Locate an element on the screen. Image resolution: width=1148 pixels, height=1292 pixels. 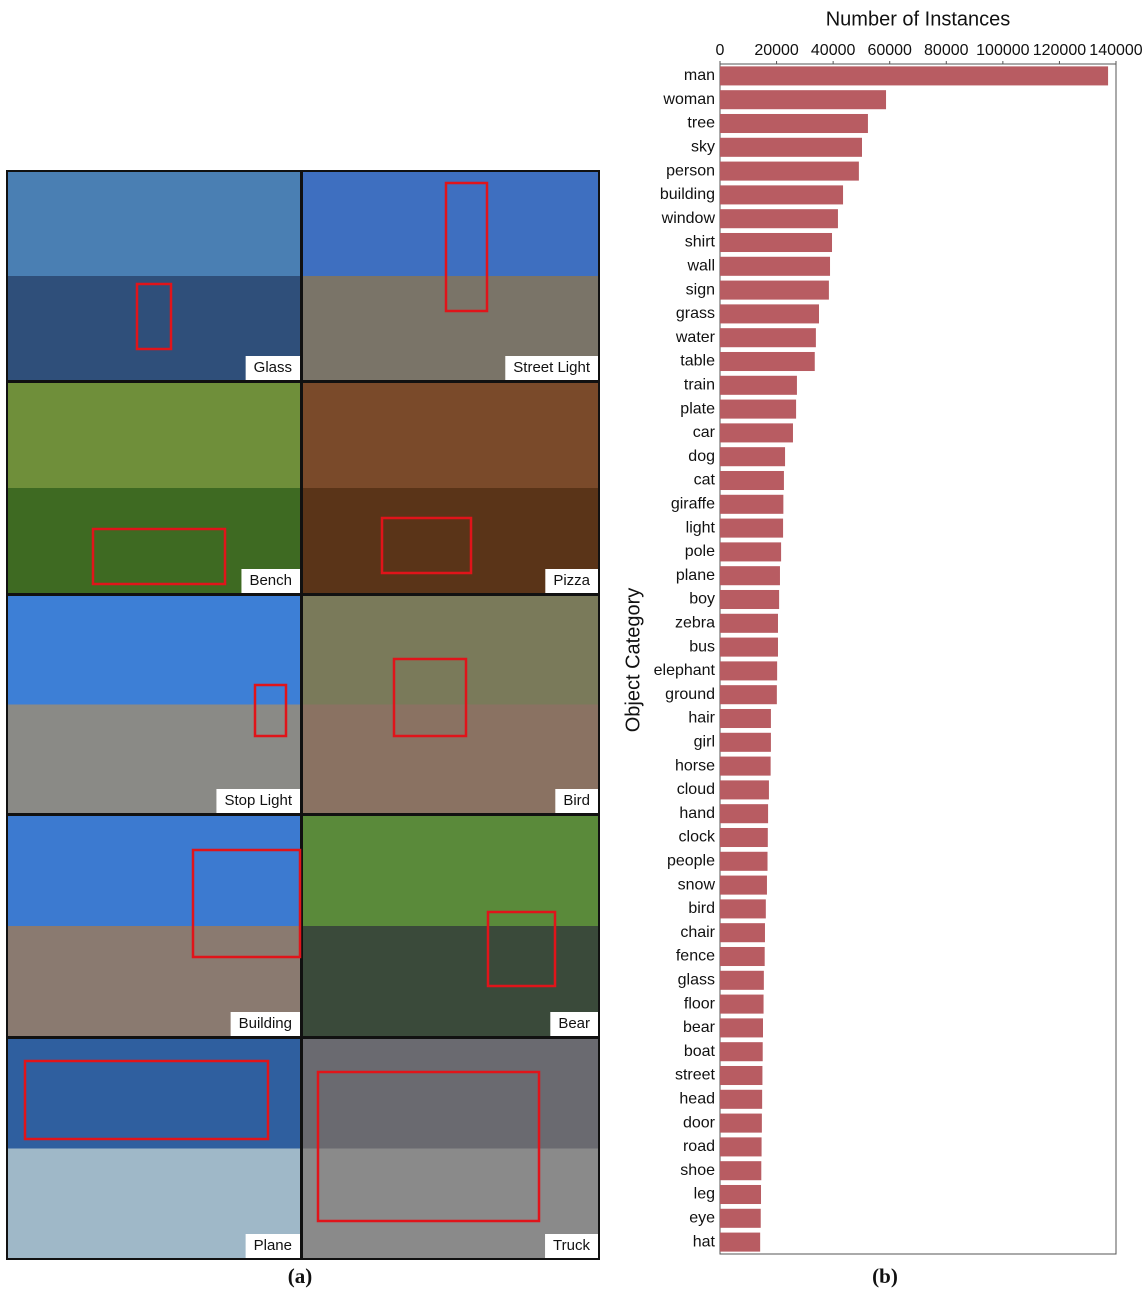
y-tick-label: water is located at coordinates (695, 337).